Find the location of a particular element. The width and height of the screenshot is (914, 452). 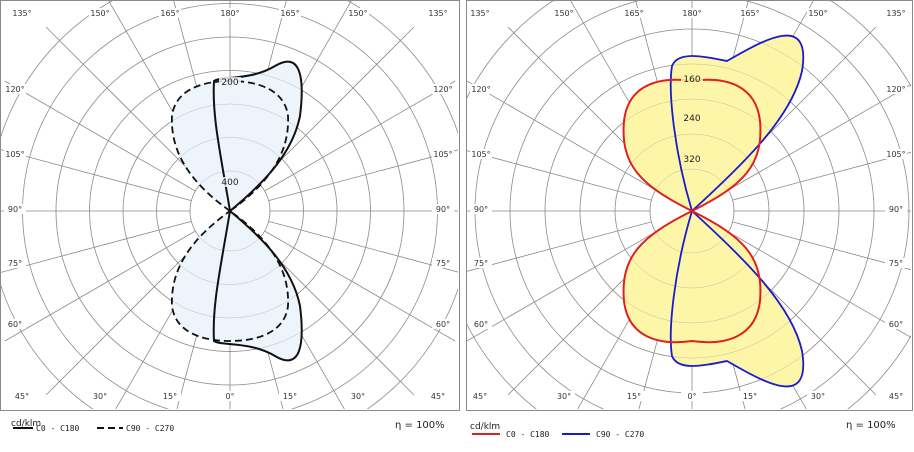

c0-c180-curve is located at coordinates (692, 211).